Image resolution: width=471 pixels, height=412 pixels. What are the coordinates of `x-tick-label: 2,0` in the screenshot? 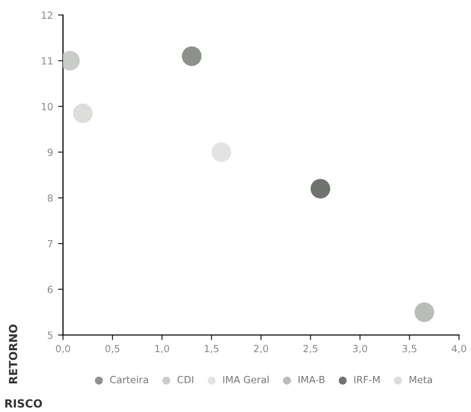 It's located at (261, 349).